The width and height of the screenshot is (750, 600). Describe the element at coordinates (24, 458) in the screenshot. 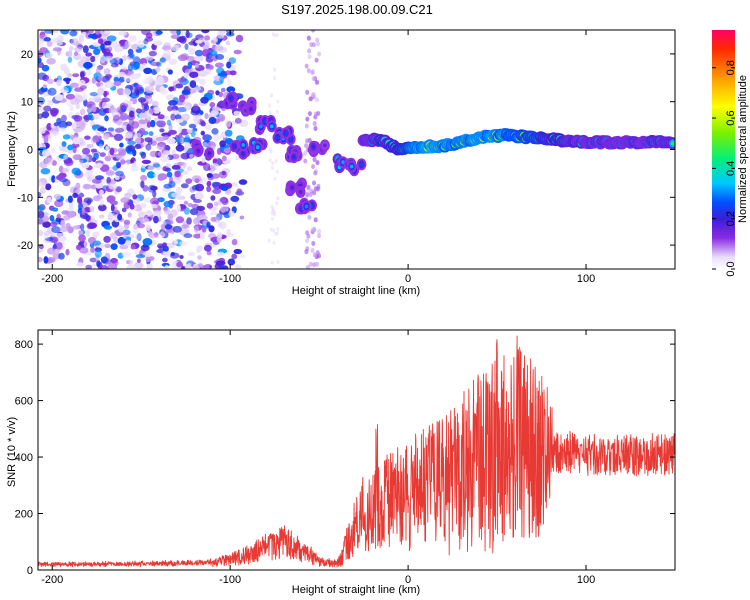

I see `y-tick-label: 400` at that location.